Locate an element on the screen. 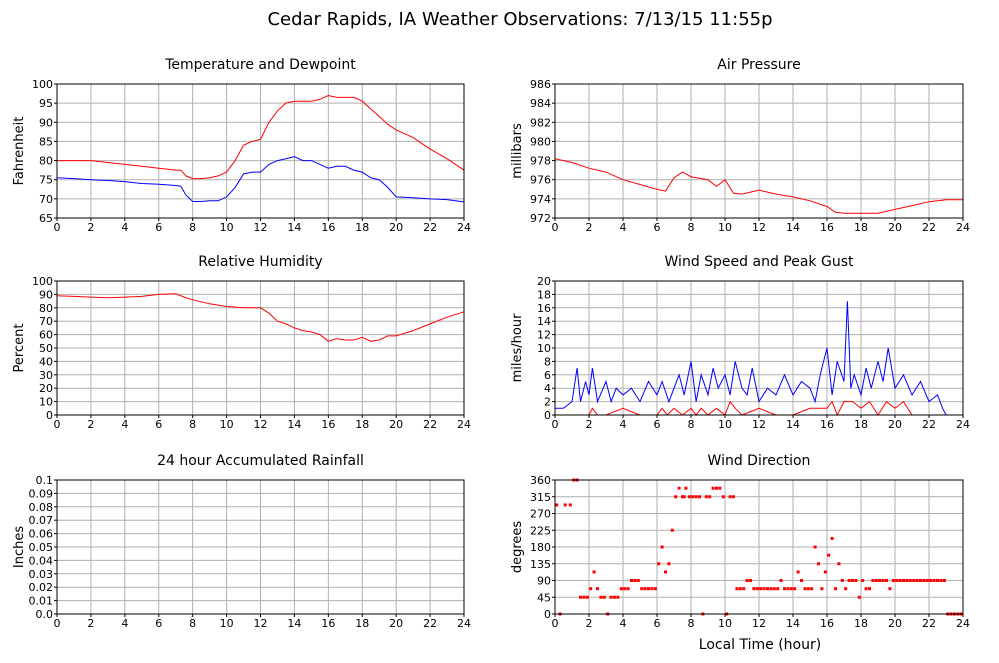 The height and width of the screenshot is (663, 999). x-tick-label: 6 is located at coordinates (657, 424).